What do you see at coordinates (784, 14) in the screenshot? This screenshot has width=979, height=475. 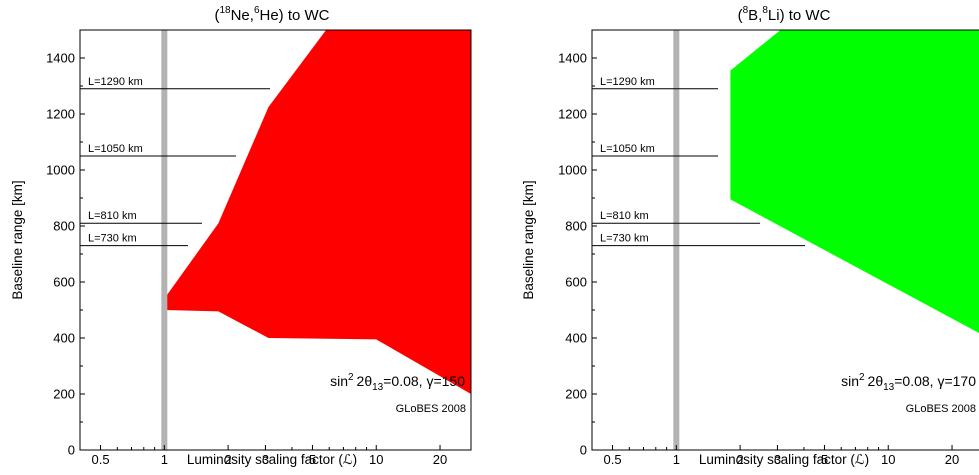 I see `chart-title: (8B,8Li) to WC` at bounding box center [784, 14].